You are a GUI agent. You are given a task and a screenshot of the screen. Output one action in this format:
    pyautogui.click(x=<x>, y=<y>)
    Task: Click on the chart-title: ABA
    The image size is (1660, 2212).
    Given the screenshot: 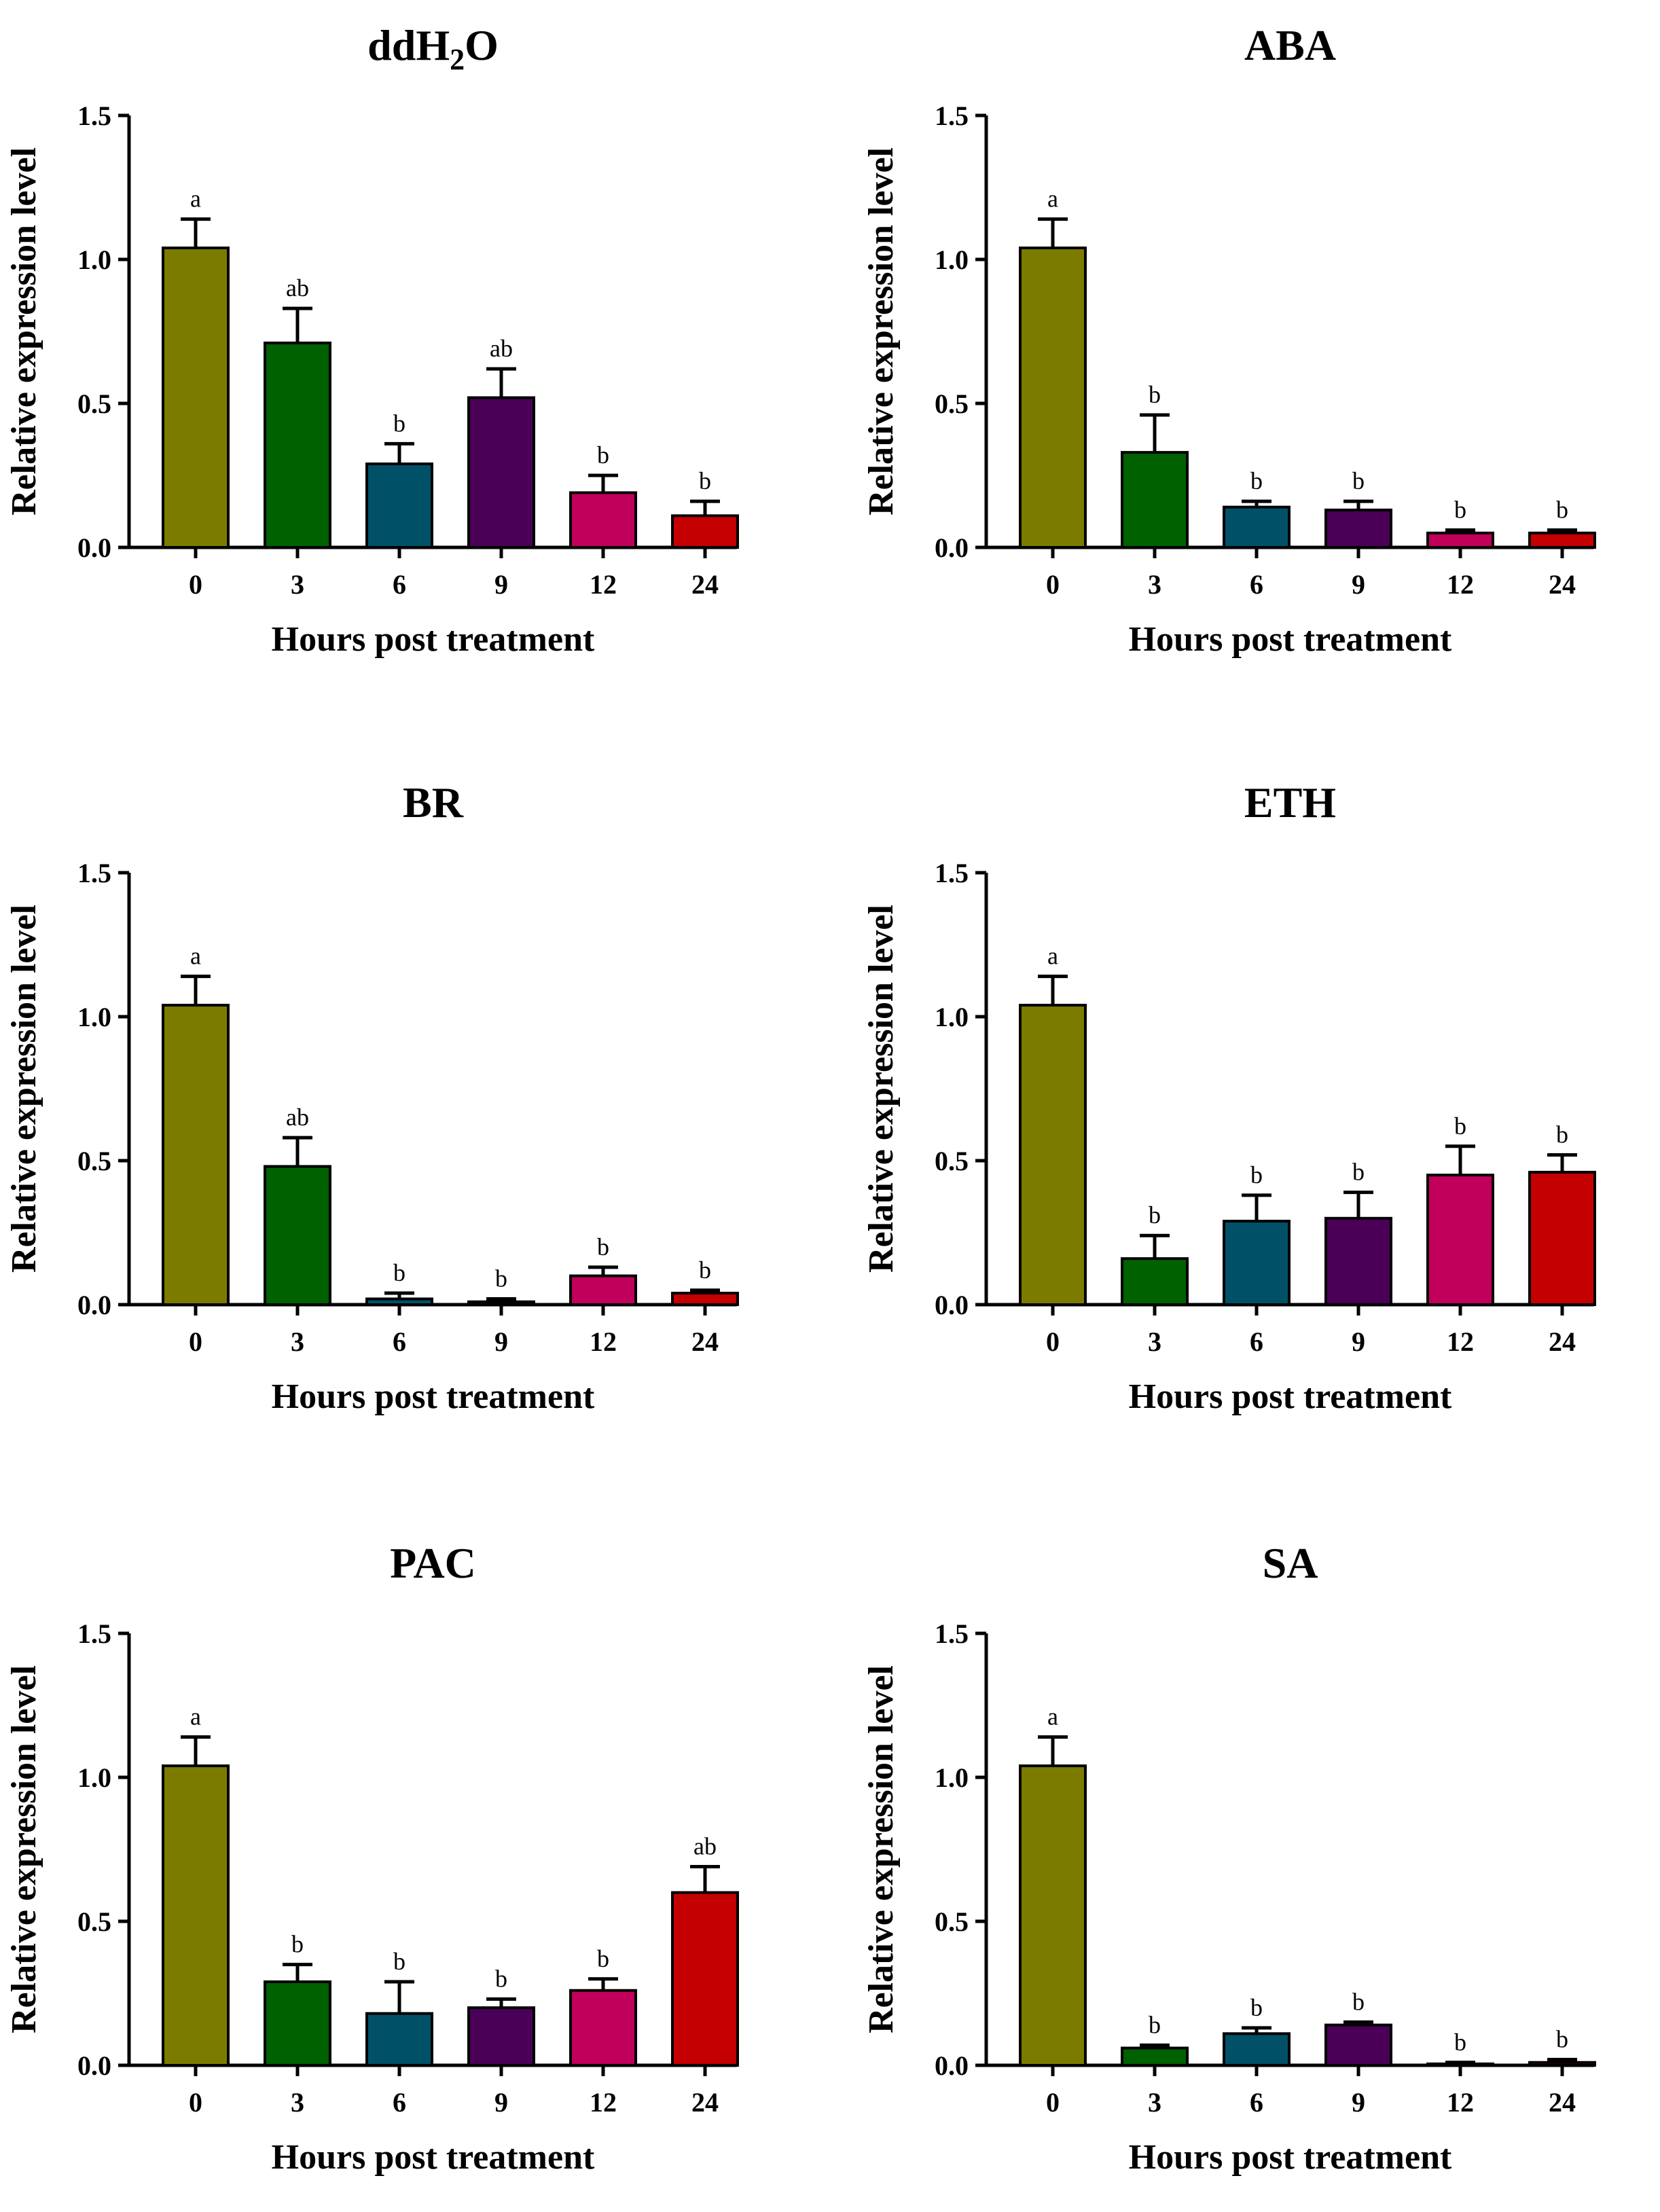 What is the action you would take?
    pyautogui.click(x=1290, y=45)
    